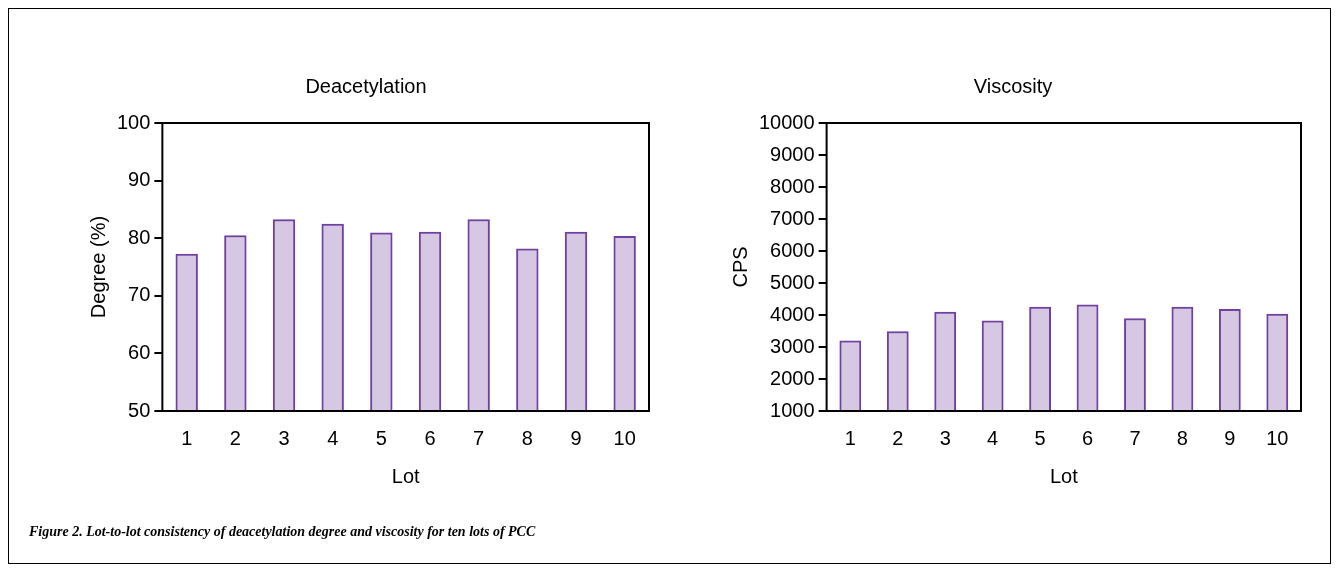 This screenshot has height=574, width=1341. I want to click on y-tick-label: 5000, so click(792, 281).